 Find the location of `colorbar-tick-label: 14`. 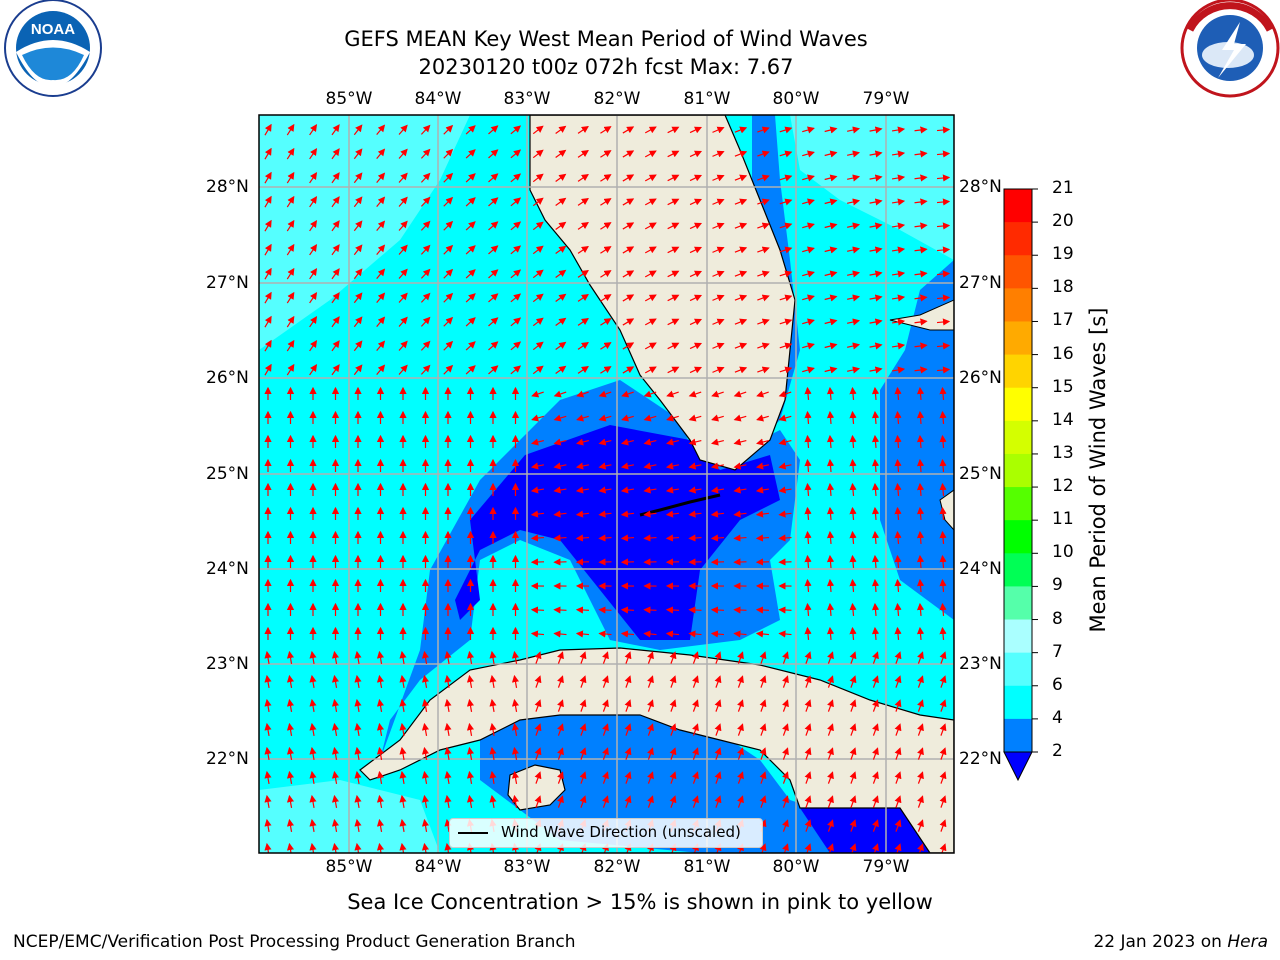

colorbar-tick-label: 14 is located at coordinates (1063, 419).